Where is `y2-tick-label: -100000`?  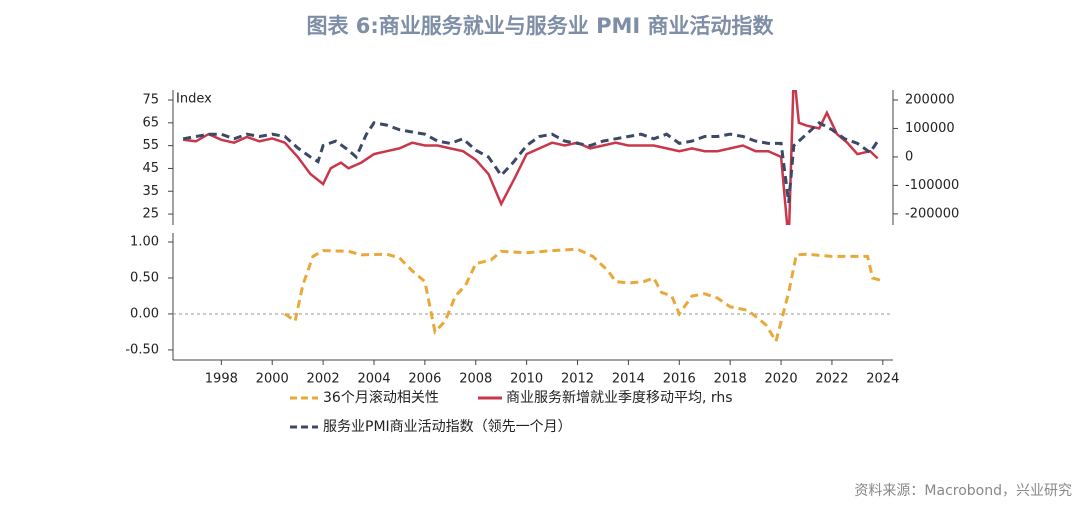
y2-tick-label: -100000 is located at coordinates (932, 185).